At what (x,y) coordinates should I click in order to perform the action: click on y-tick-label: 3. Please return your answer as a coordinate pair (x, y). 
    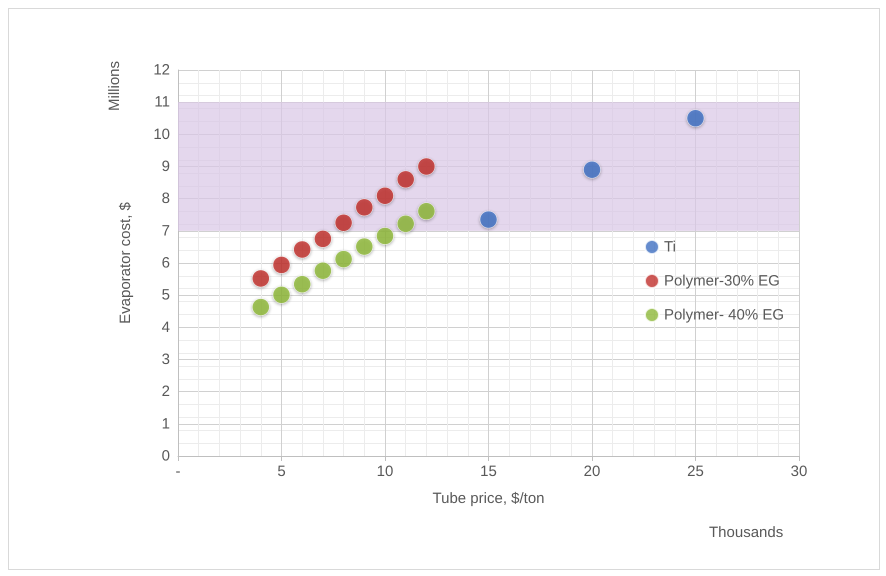
    Looking at the image, I should click on (166, 359).